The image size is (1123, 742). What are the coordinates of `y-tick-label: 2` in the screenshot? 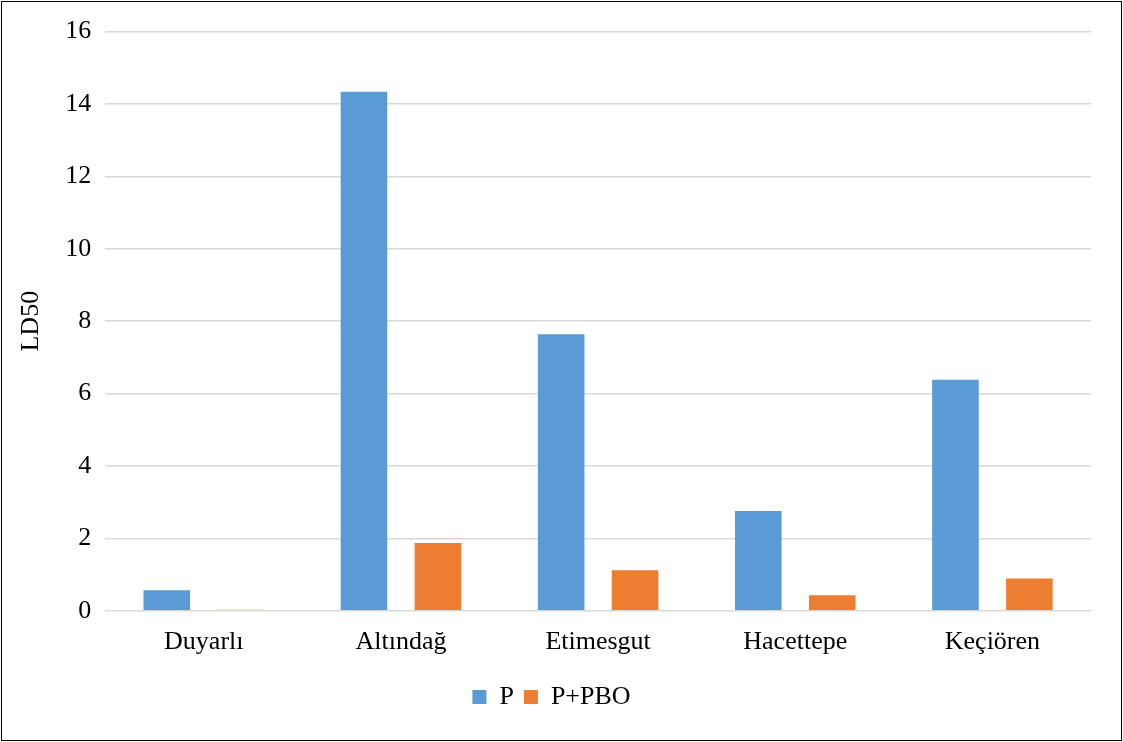 It's located at (85, 537).